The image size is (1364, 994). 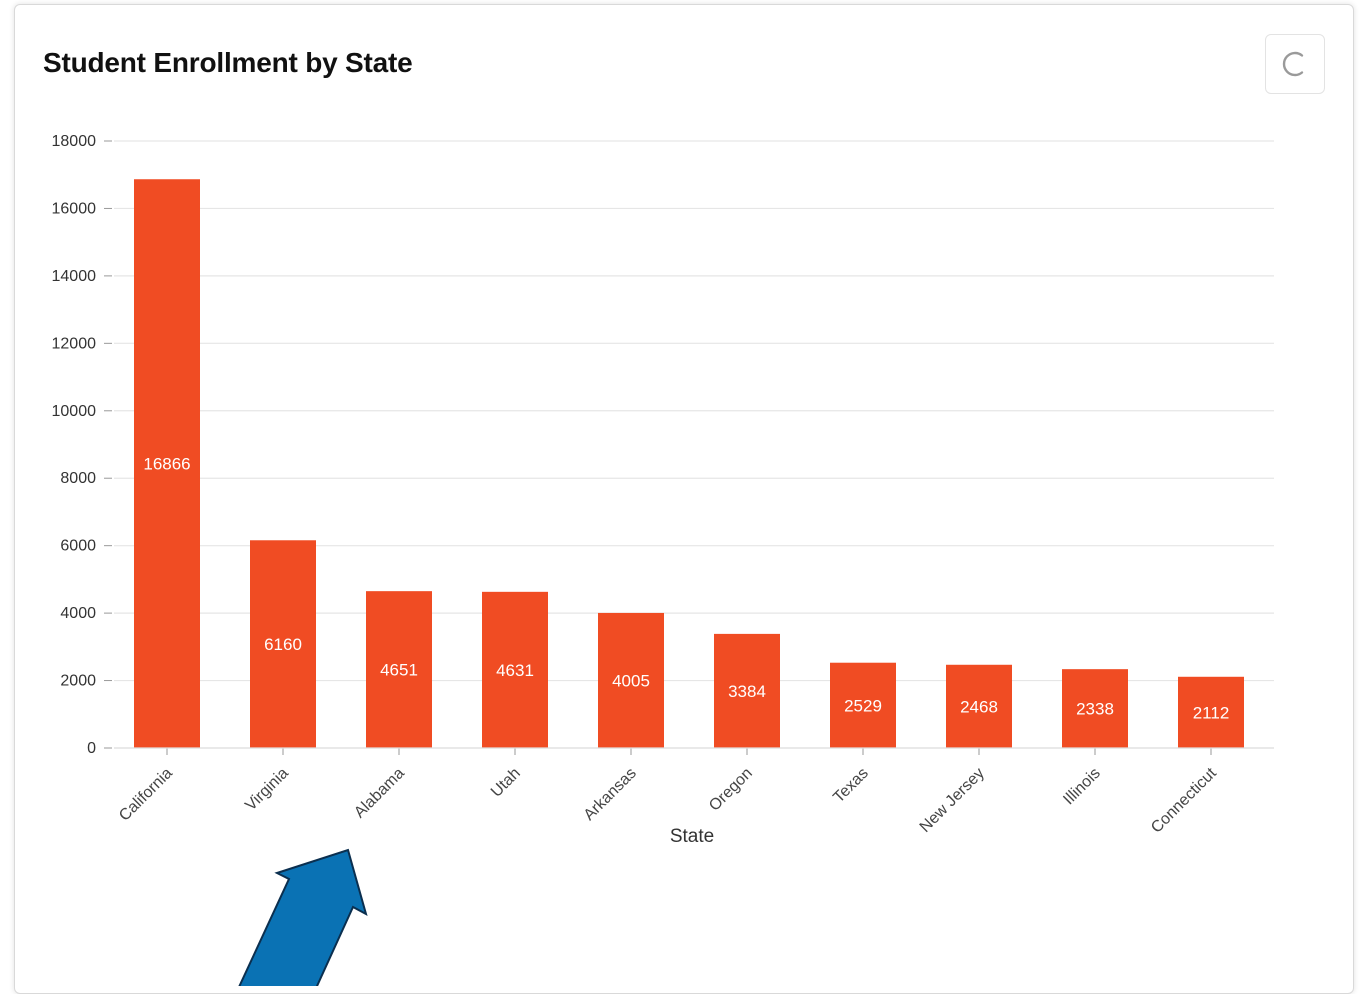 What do you see at coordinates (506, 783) in the screenshot?
I see `x-tick-label: Utah` at bounding box center [506, 783].